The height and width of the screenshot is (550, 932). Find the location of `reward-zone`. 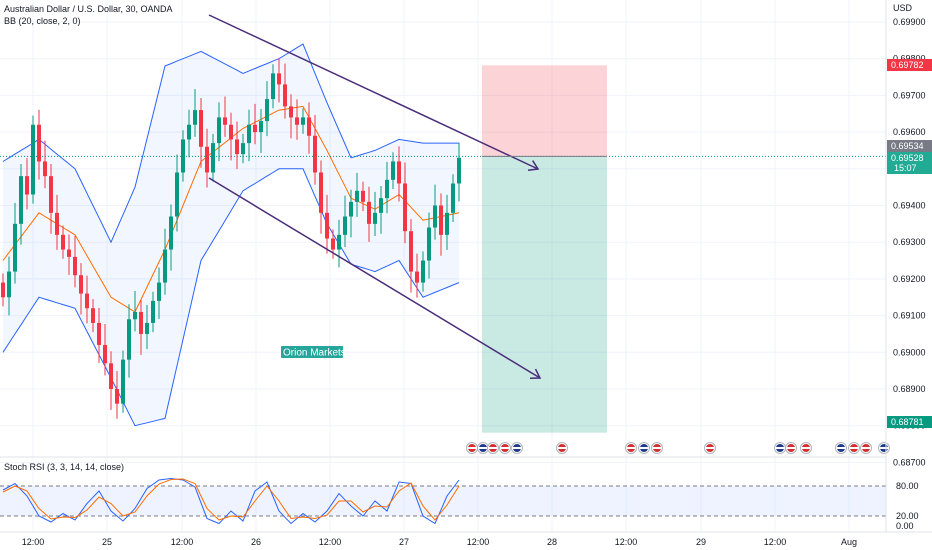

reward-zone is located at coordinates (544, 294).